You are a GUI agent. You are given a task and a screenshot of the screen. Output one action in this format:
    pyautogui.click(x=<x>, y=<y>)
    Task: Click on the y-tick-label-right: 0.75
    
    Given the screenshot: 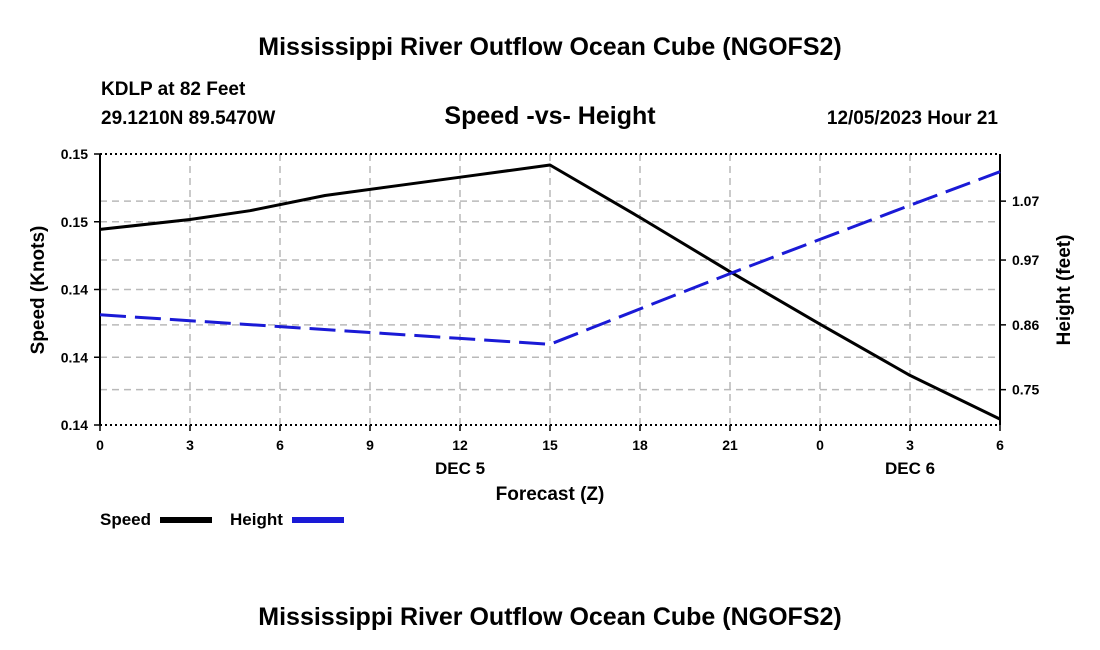 What is the action you would take?
    pyautogui.click(x=1025, y=390)
    